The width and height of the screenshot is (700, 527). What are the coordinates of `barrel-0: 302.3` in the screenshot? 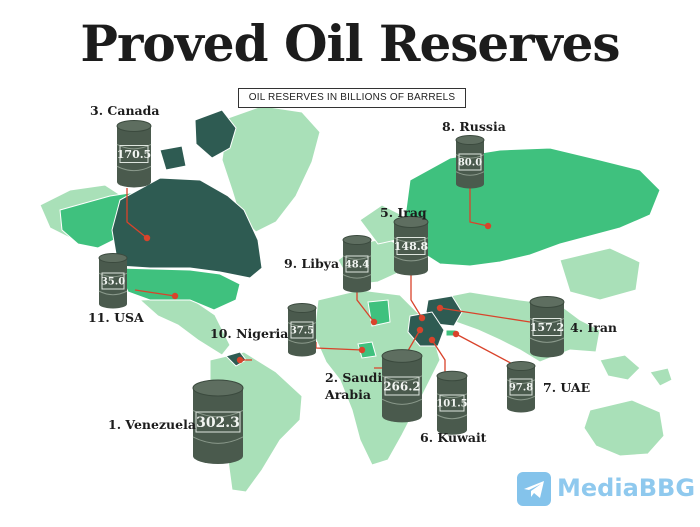 It's located at (218, 421).